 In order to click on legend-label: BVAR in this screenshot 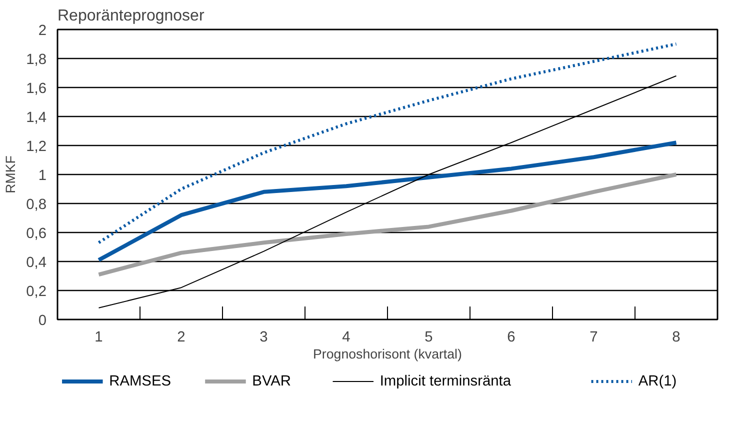, I will do `click(272, 382)`.